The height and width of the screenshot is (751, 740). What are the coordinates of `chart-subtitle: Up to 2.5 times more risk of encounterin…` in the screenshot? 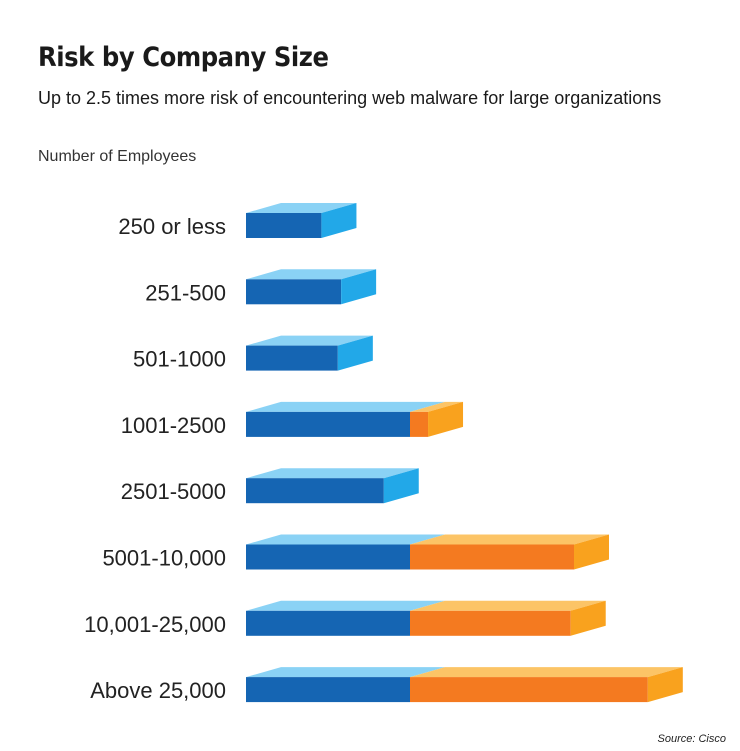 It's located at (350, 98).